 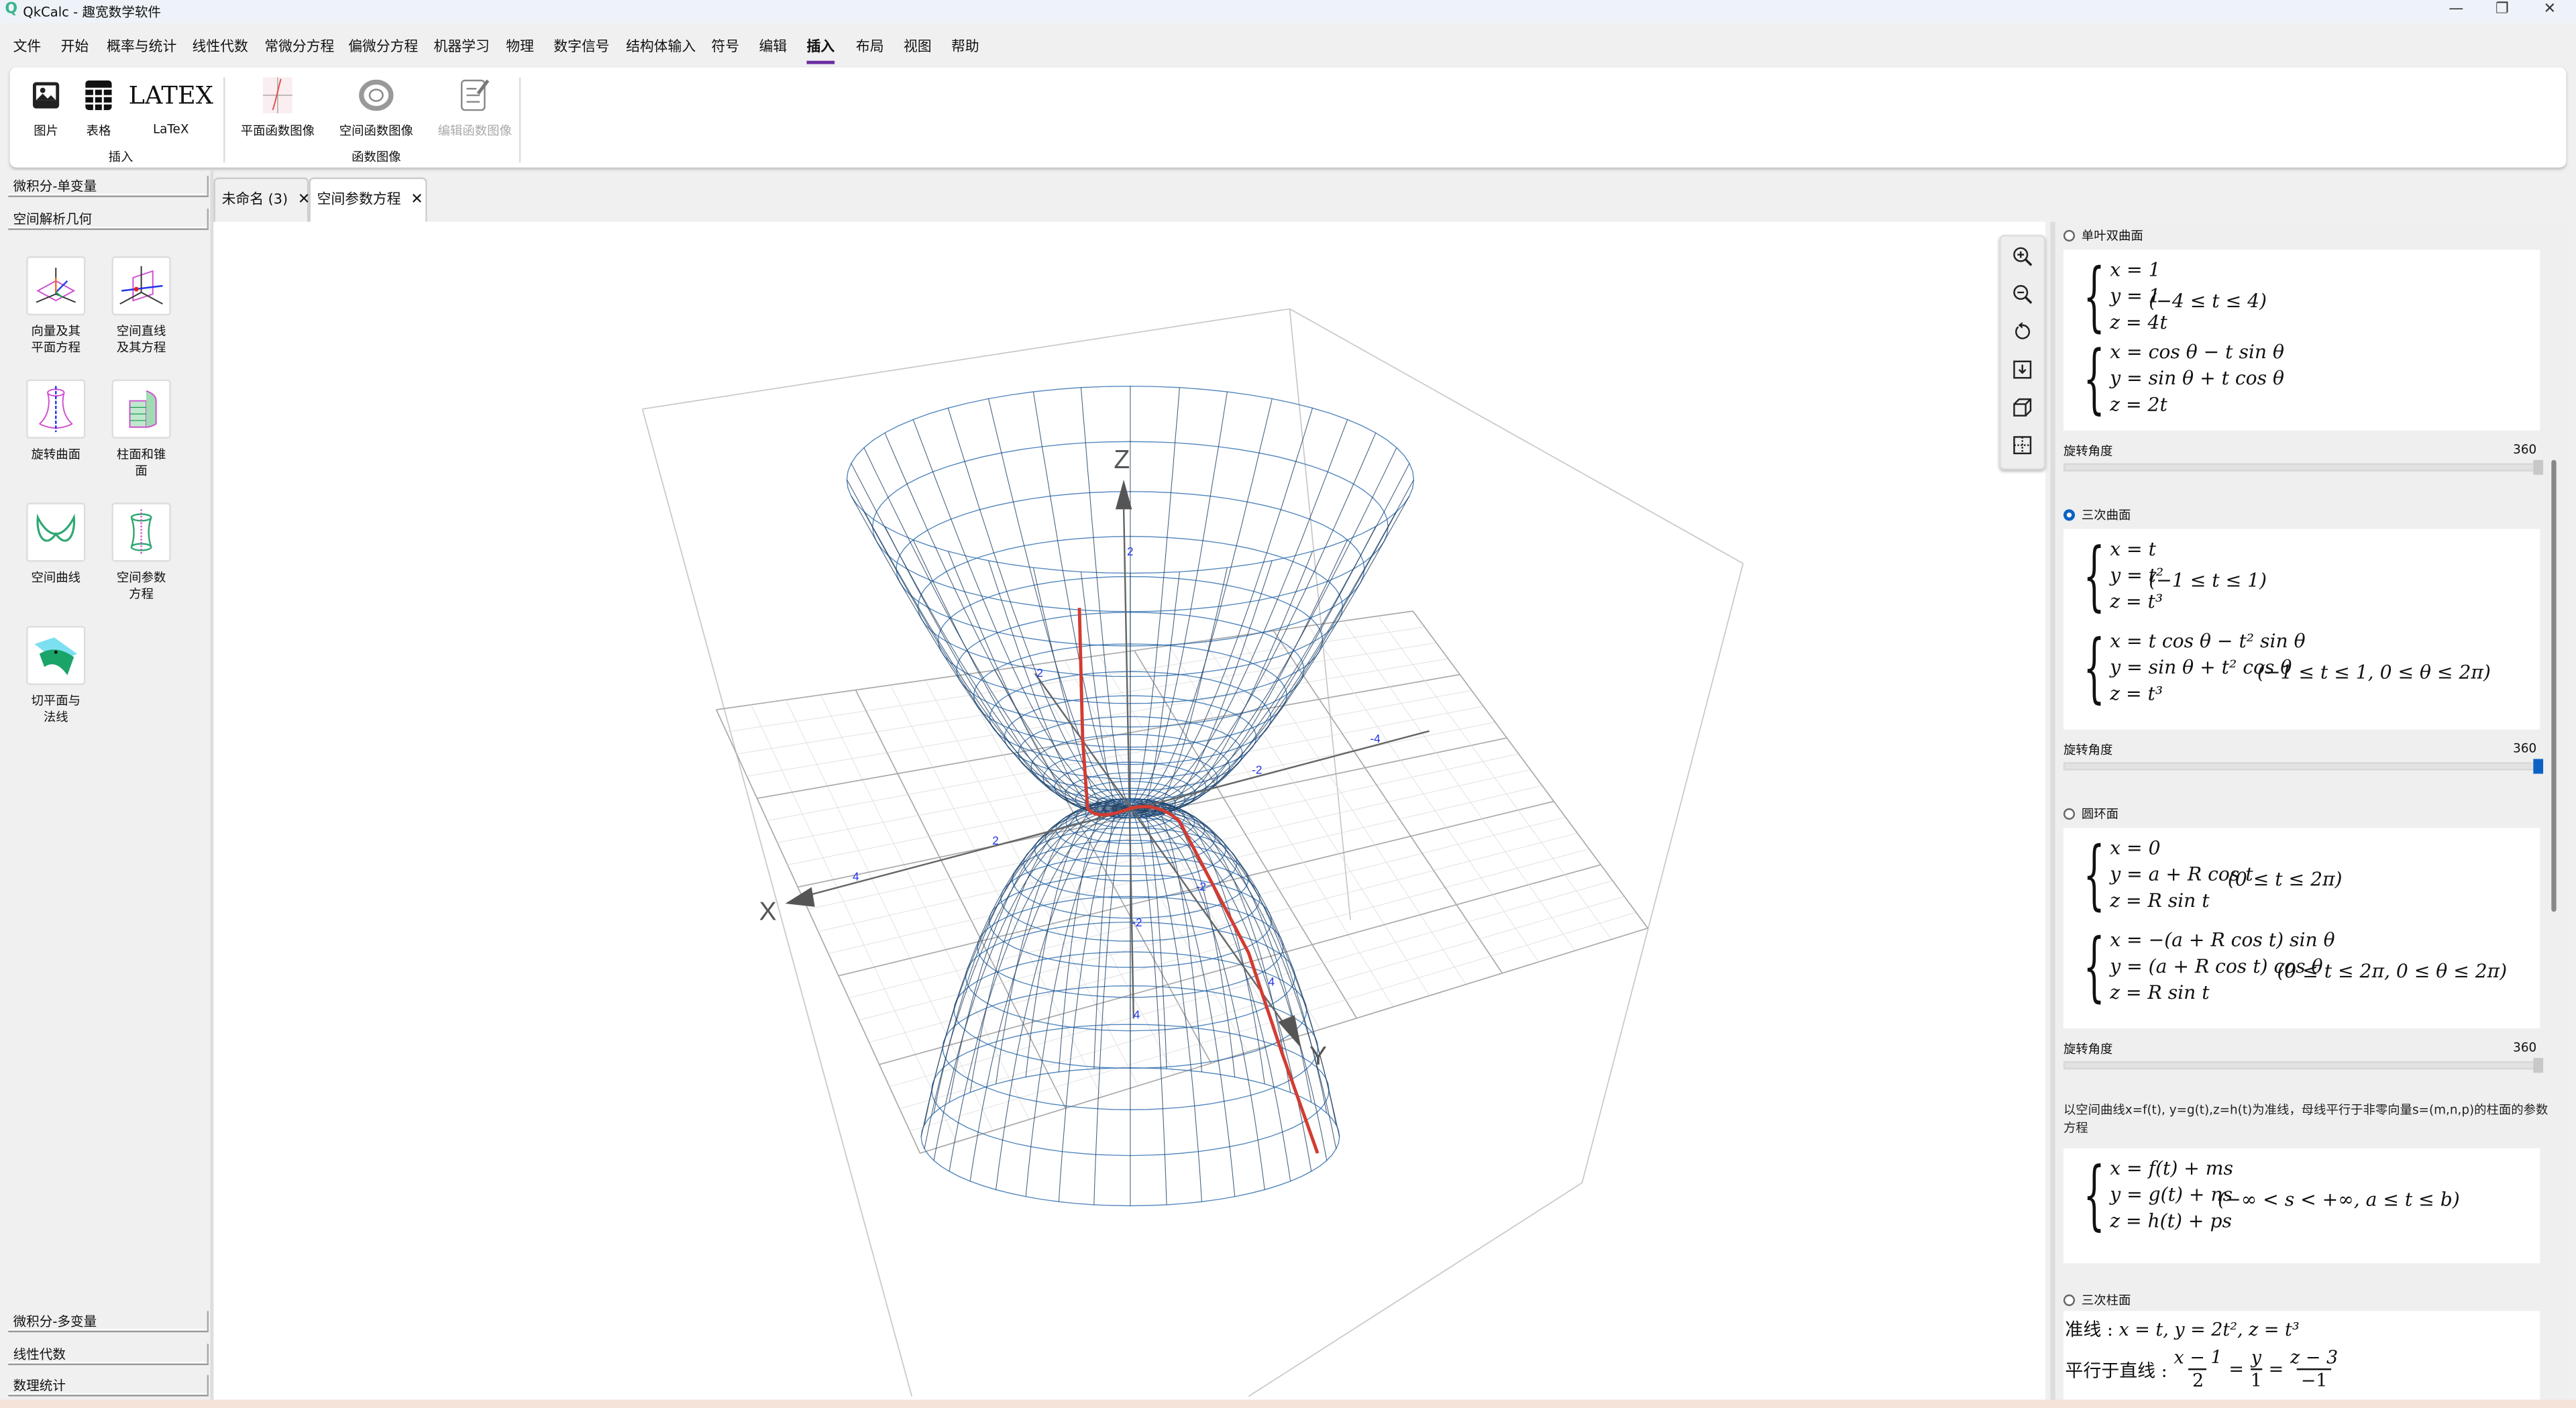 I want to click on radio-cubic-cylinder: 三次柱面, so click(x=2097, y=1300).